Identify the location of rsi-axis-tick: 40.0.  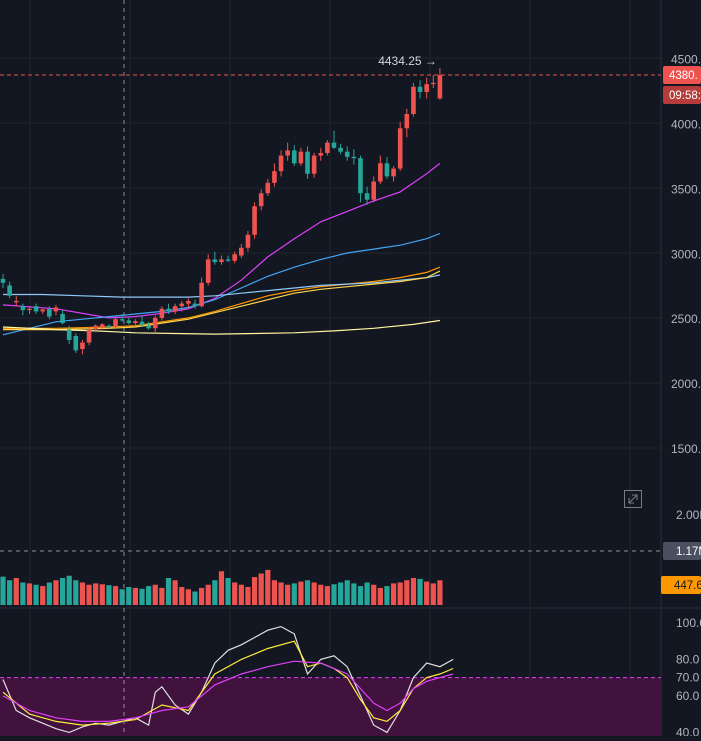
(688, 730).